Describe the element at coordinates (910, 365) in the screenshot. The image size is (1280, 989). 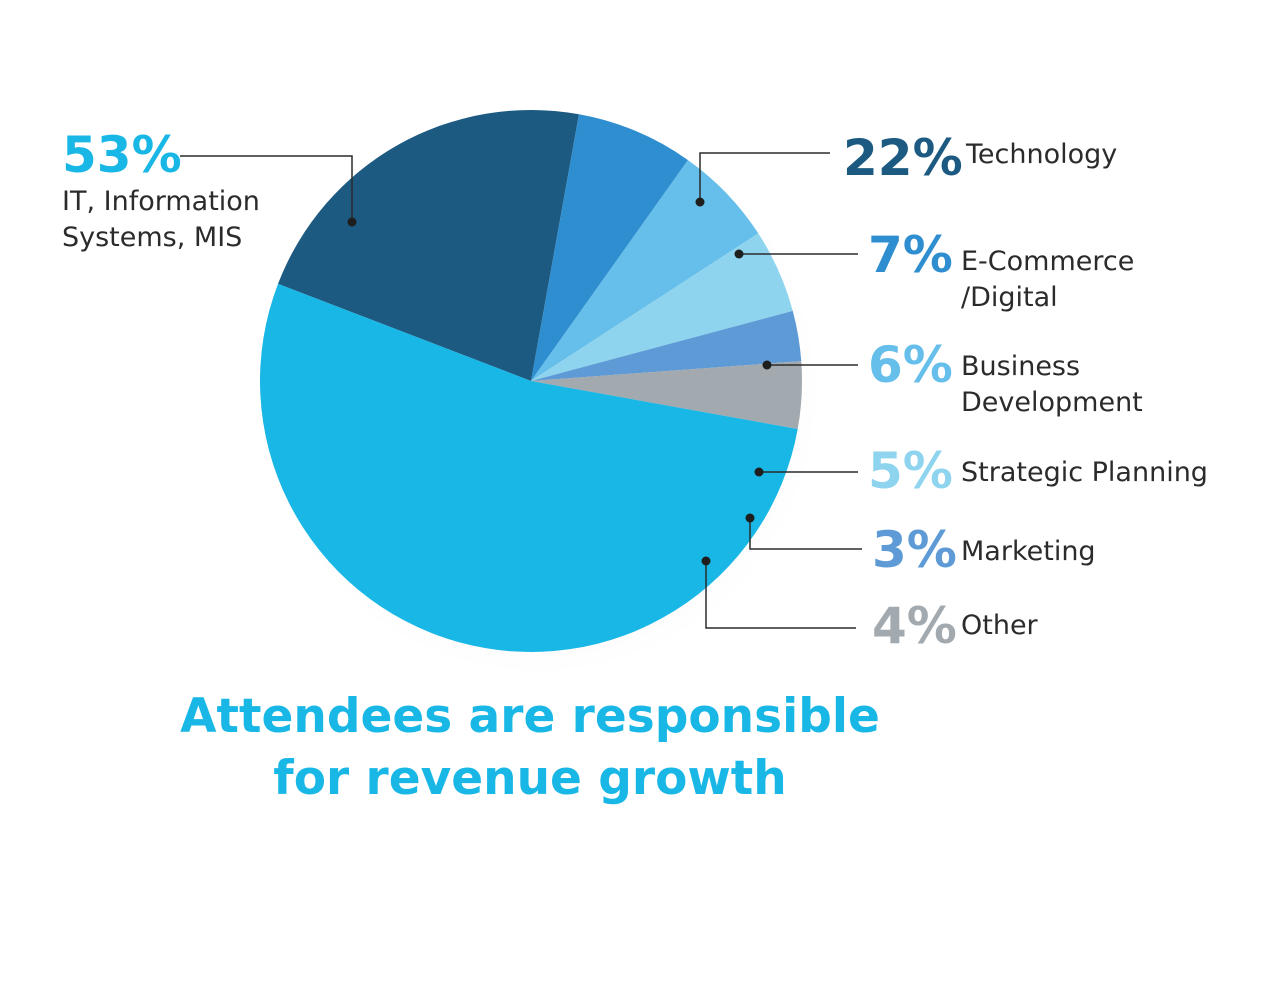
I see `slice-percent-2: 6%` at that location.